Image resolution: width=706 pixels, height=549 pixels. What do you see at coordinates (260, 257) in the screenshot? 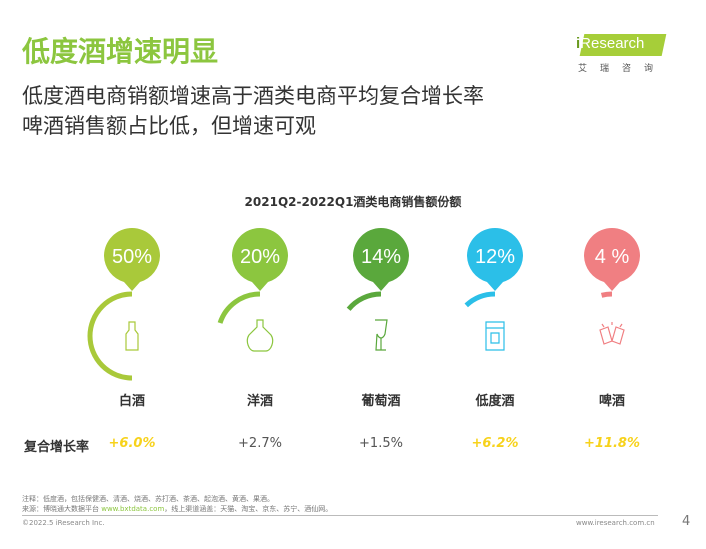
I see `share-label: 20%` at bounding box center [260, 257].